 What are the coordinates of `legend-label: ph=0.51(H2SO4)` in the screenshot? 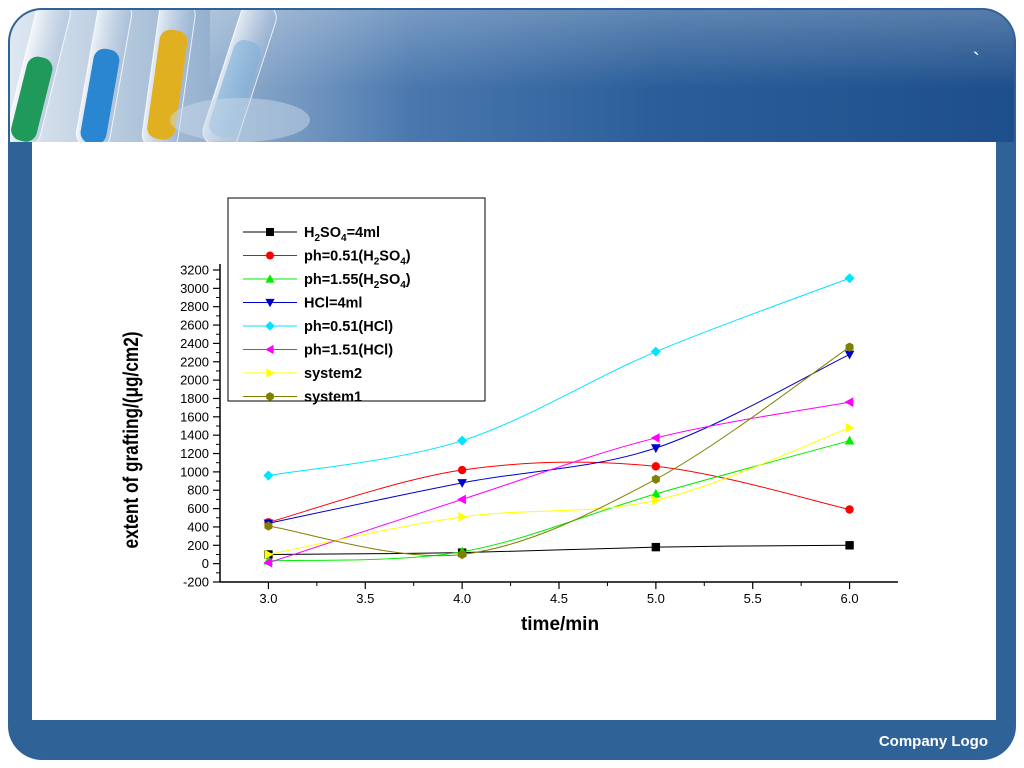 It's located at (357, 258).